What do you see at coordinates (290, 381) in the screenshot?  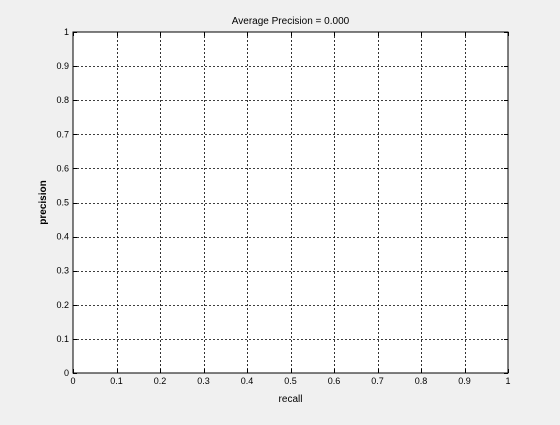 I see `x-tick-label: 0.5` at bounding box center [290, 381].